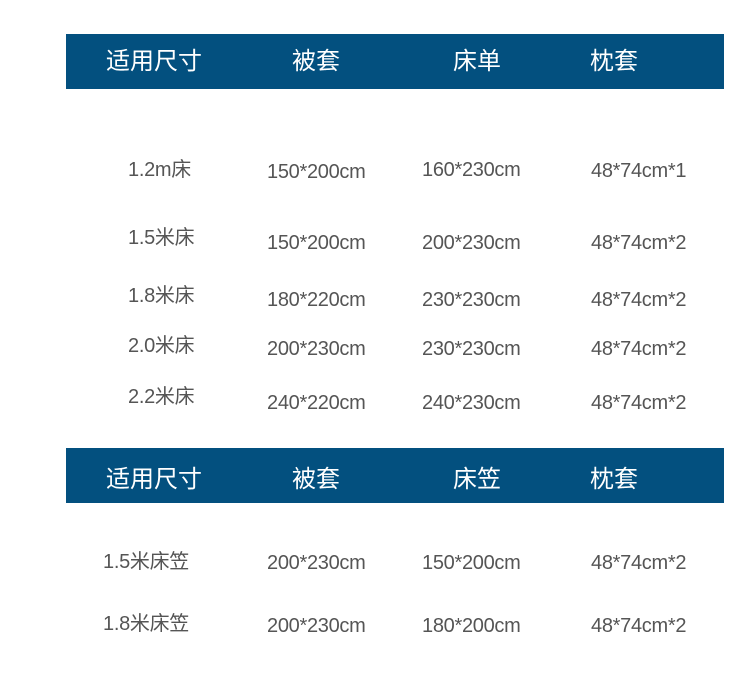 This screenshot has width=750, height=691. What do you see at coordinates (471, 170) in the screenshot?
I see `cell-sheet: 160*230cm` at bounding box center [471, 170].